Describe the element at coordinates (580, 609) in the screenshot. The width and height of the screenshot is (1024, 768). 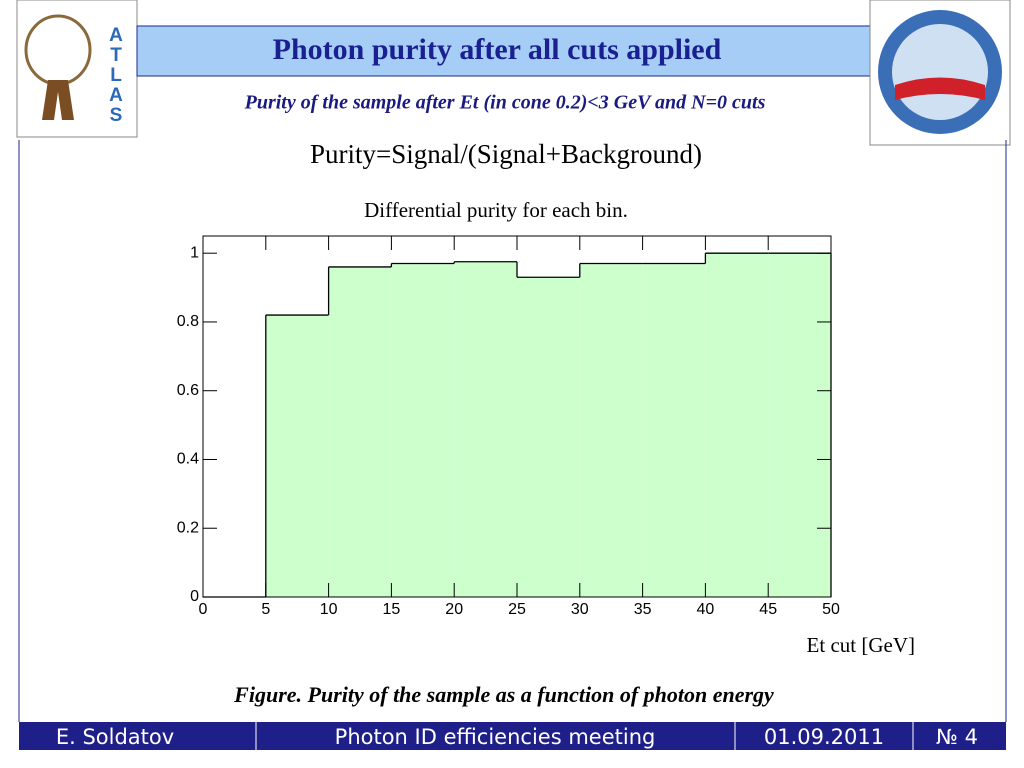
I see `x-tick-label: 30` at that location.